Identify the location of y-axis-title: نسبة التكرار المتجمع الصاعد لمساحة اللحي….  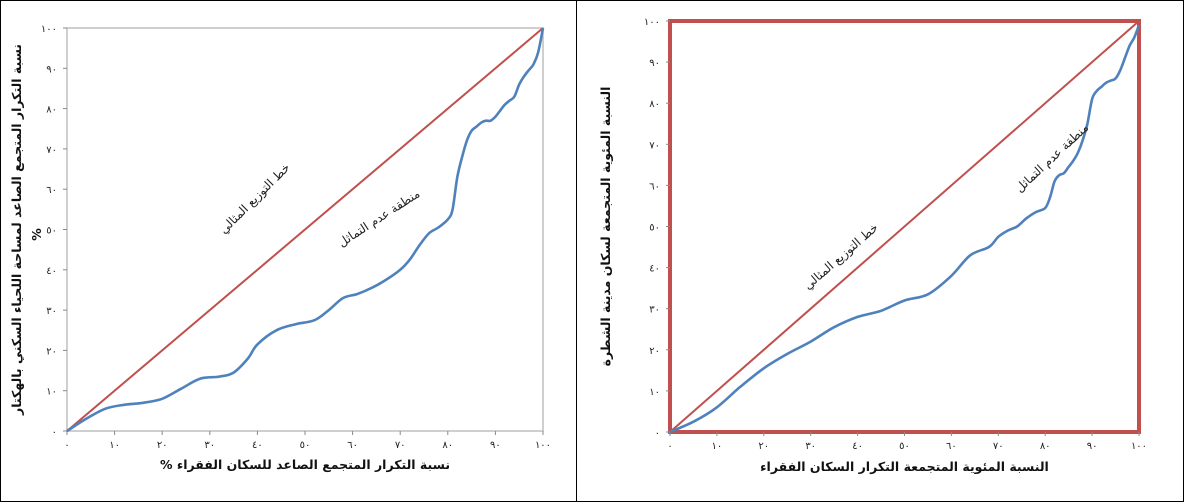
(16, 230).